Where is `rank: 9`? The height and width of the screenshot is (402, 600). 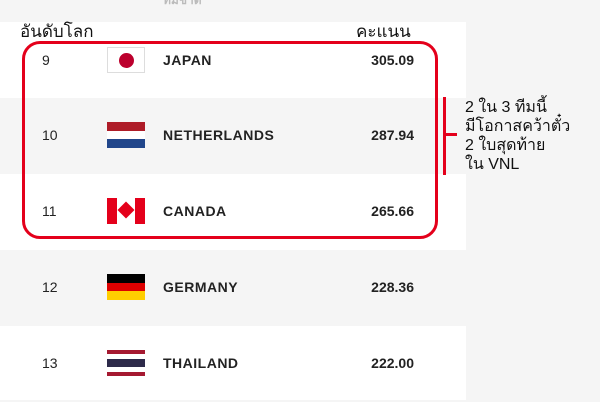 rank: 9 is located at coordinates (46, 60).